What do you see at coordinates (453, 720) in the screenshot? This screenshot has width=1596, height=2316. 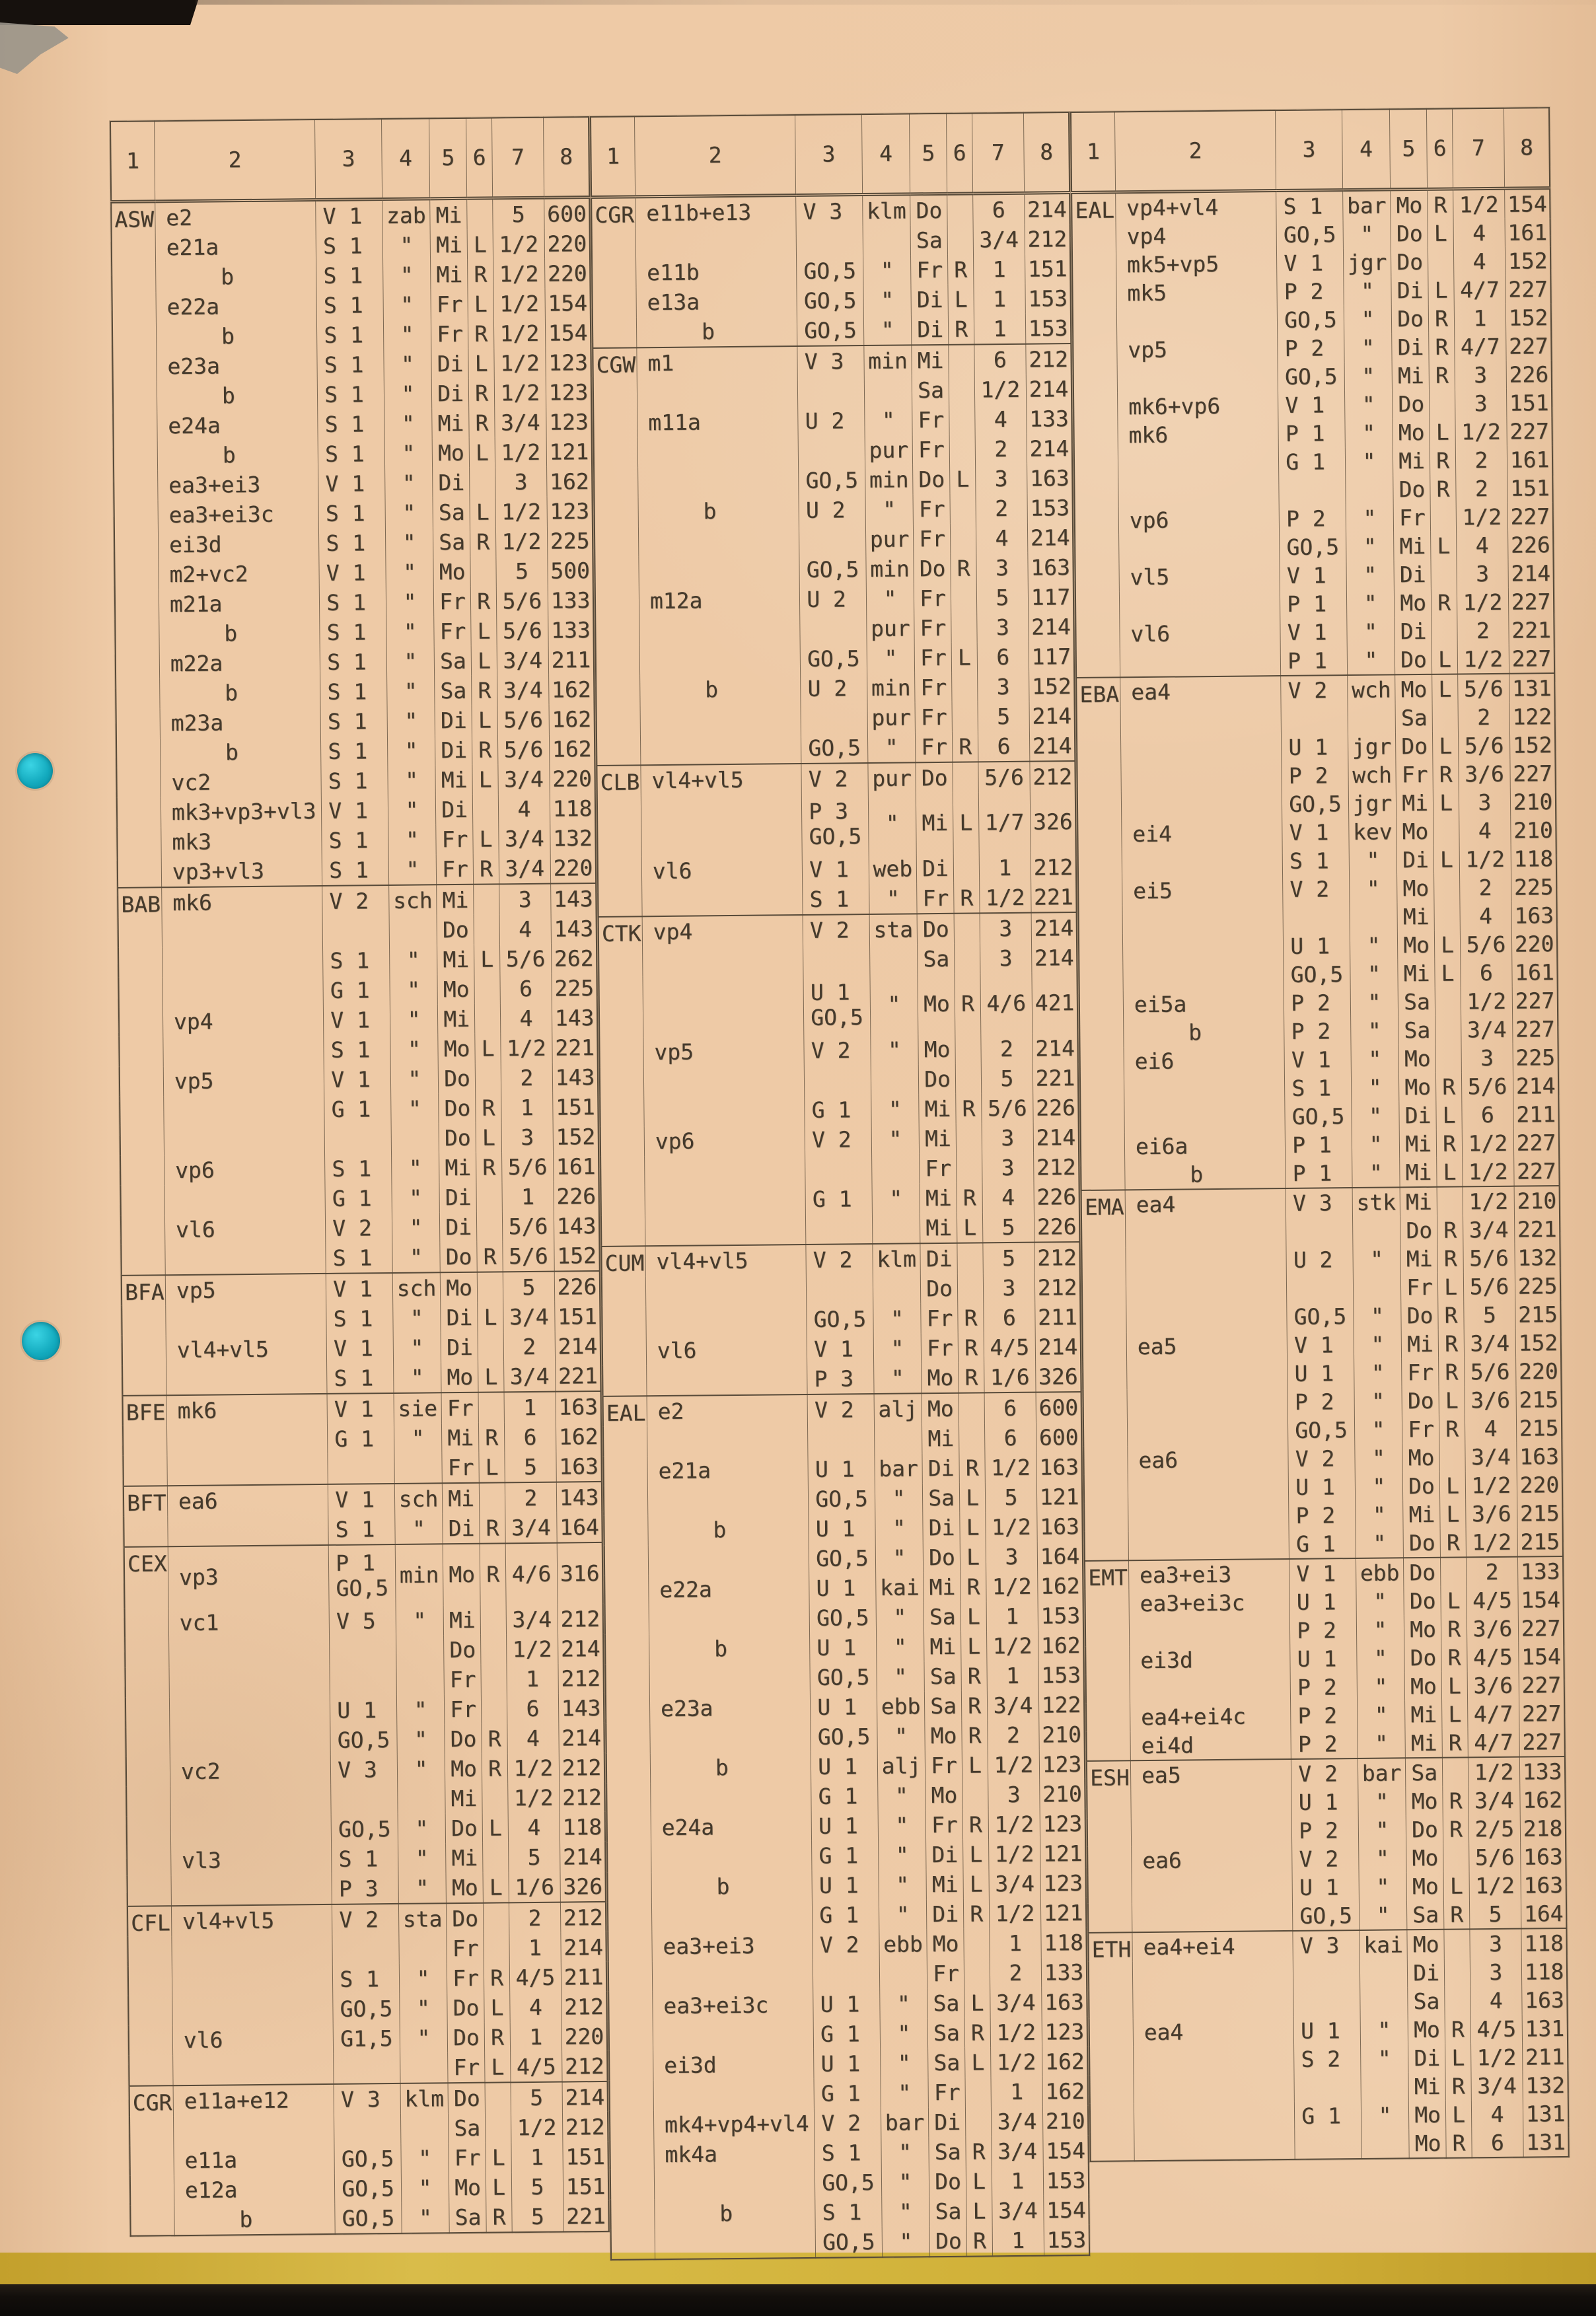 I see `cell-day: Di` at bounding box center [453, 720].